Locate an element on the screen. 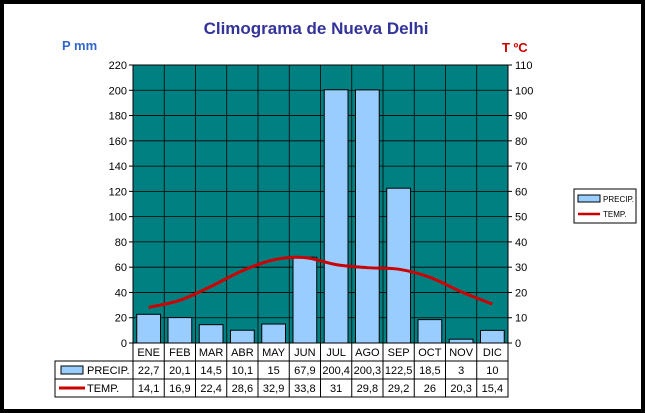 The image size is (645, 413). right-tick-label: 0 is located at coordinates (518, 344).